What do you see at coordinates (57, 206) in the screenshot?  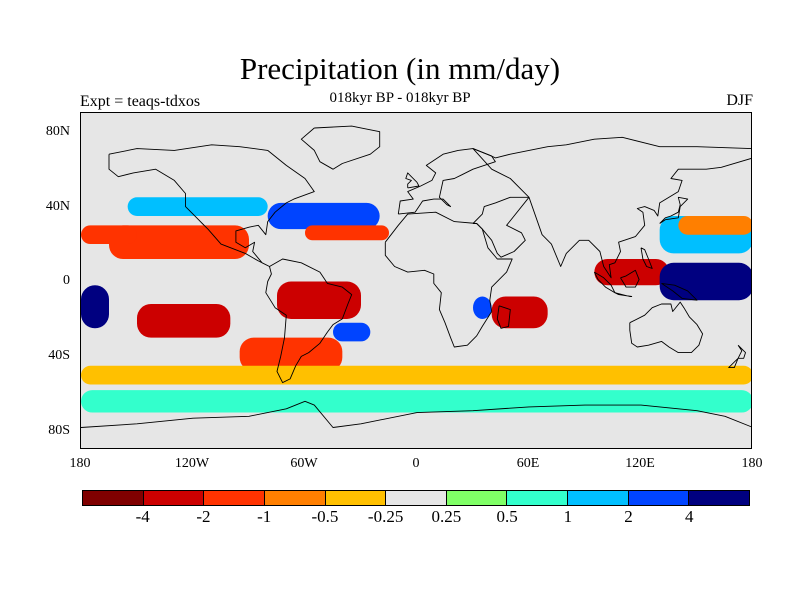 I see `lat-tick-label: 40N` at bounding box center [57, 206].